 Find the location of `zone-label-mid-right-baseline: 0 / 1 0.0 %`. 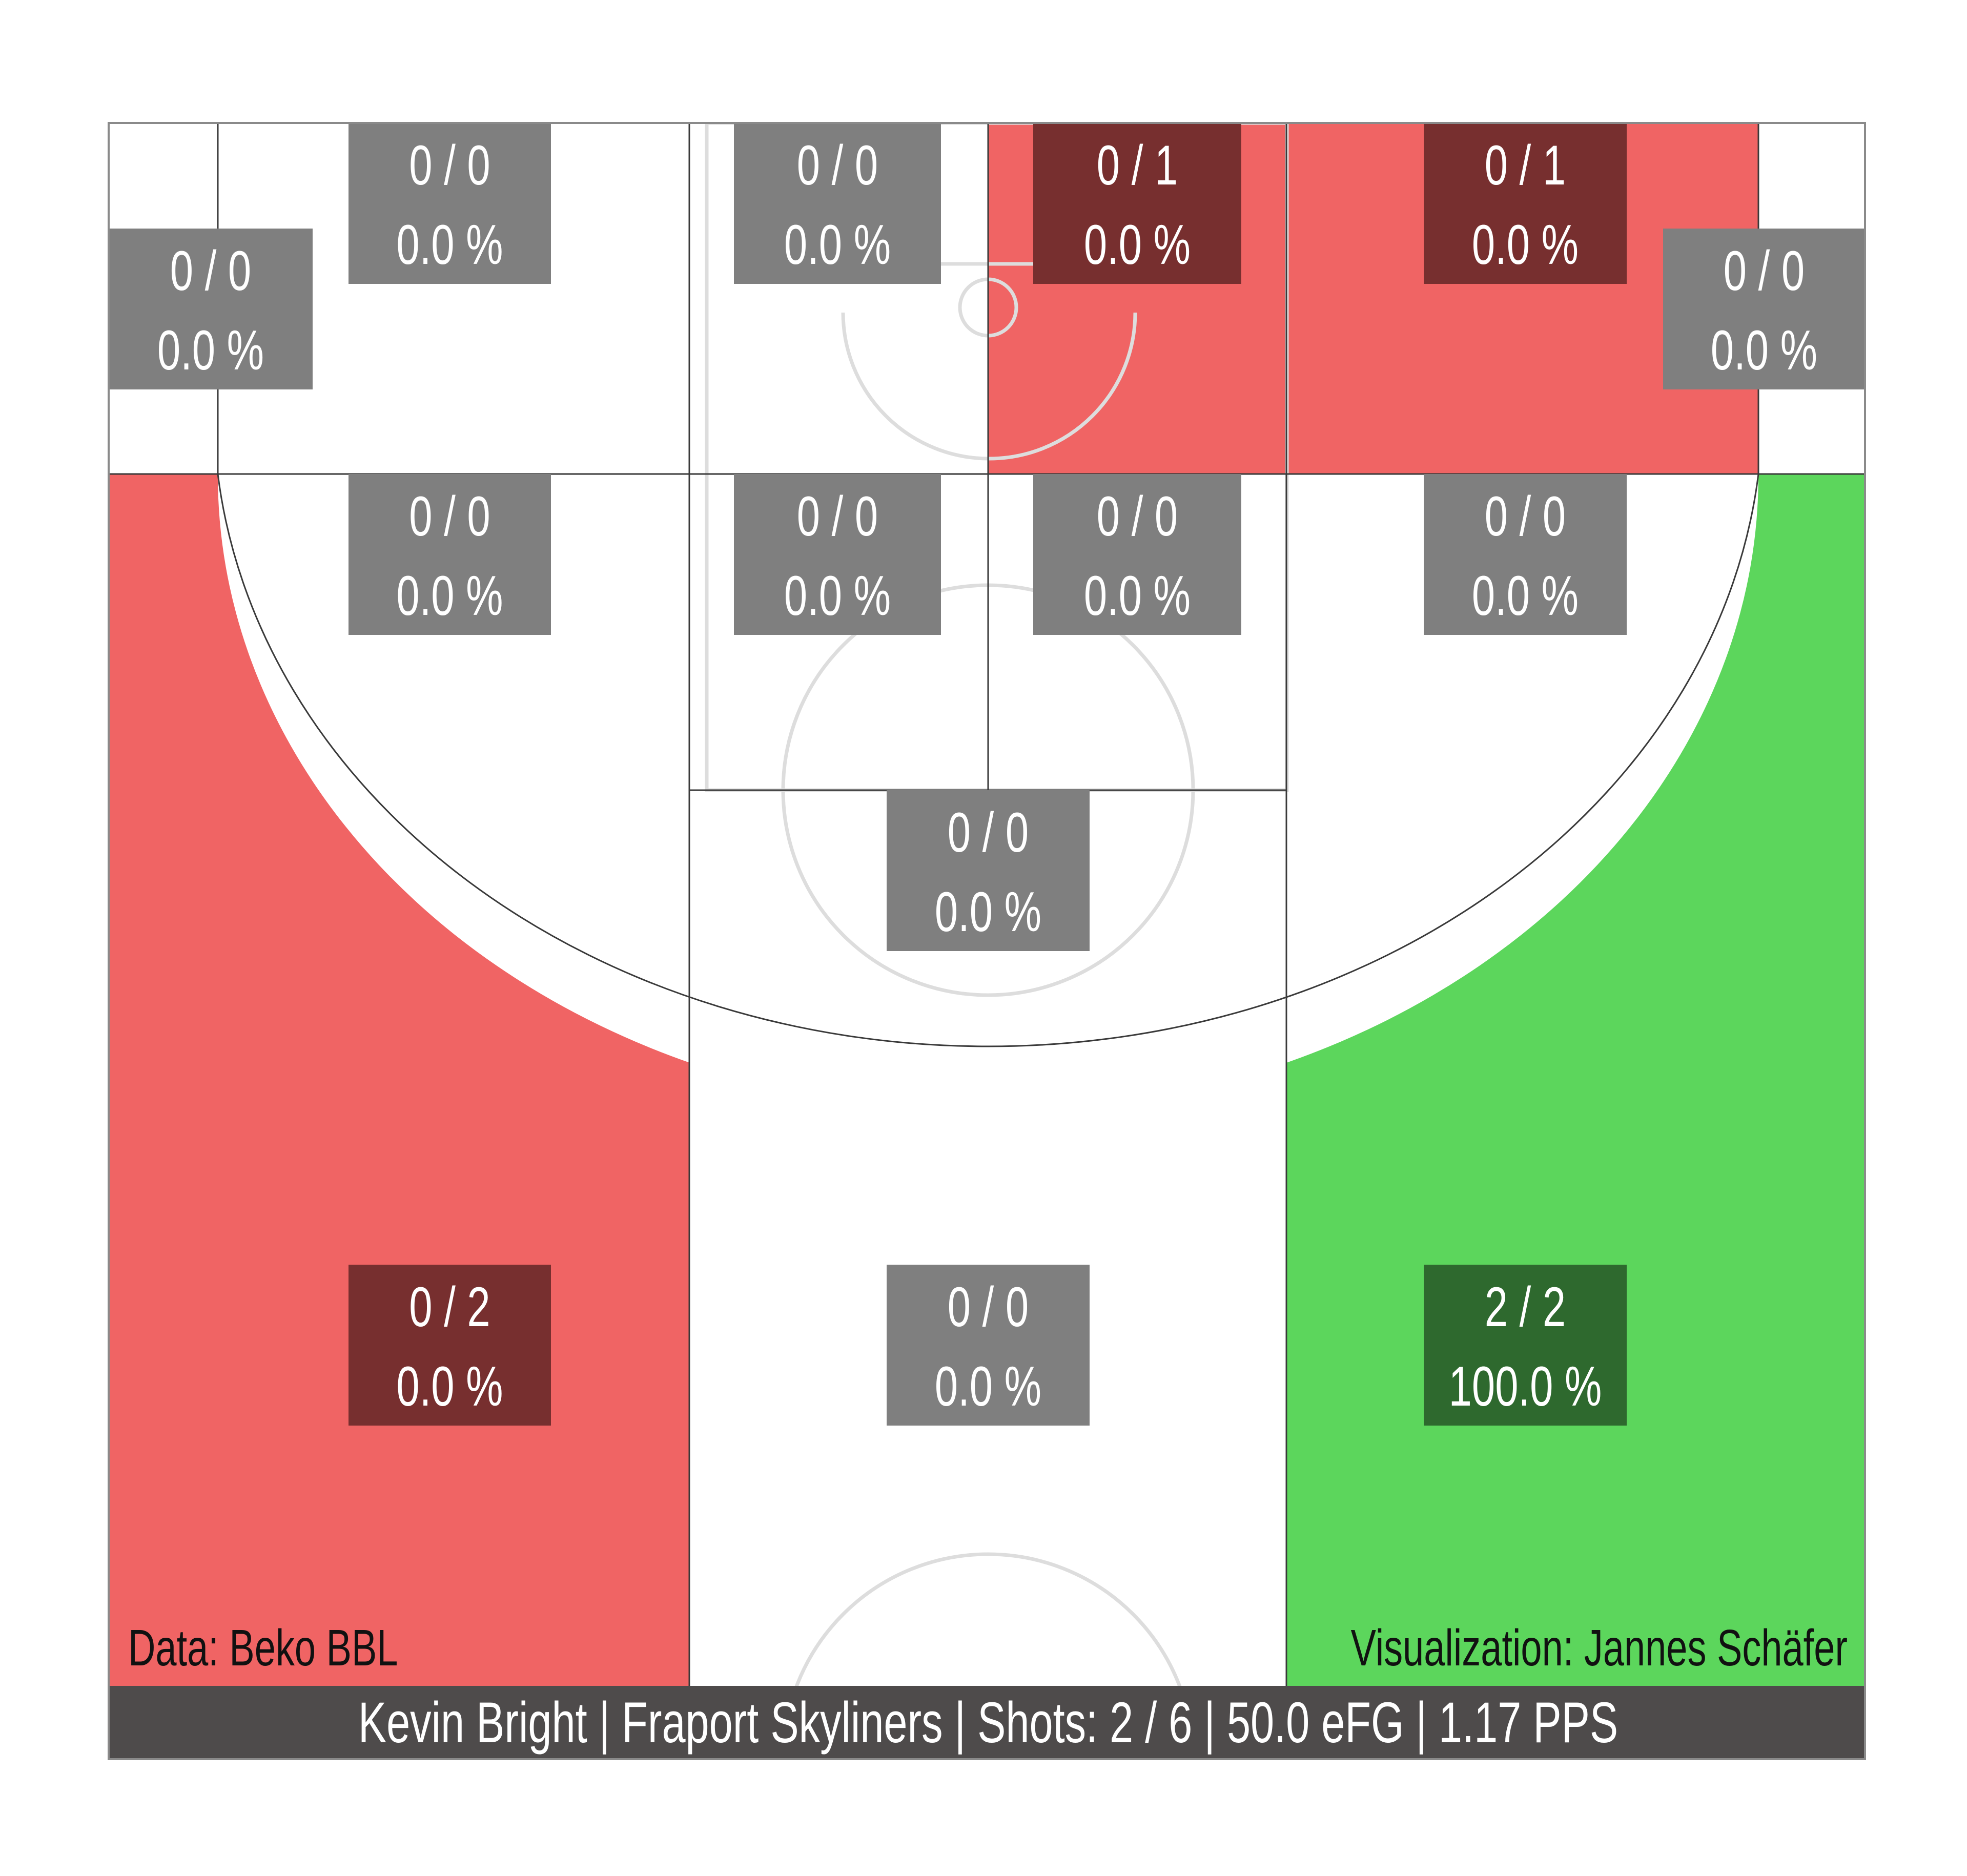

zone-label-mid-right-baseline: 0 / 1 0.0 % is located at coordinates (1525, 203).